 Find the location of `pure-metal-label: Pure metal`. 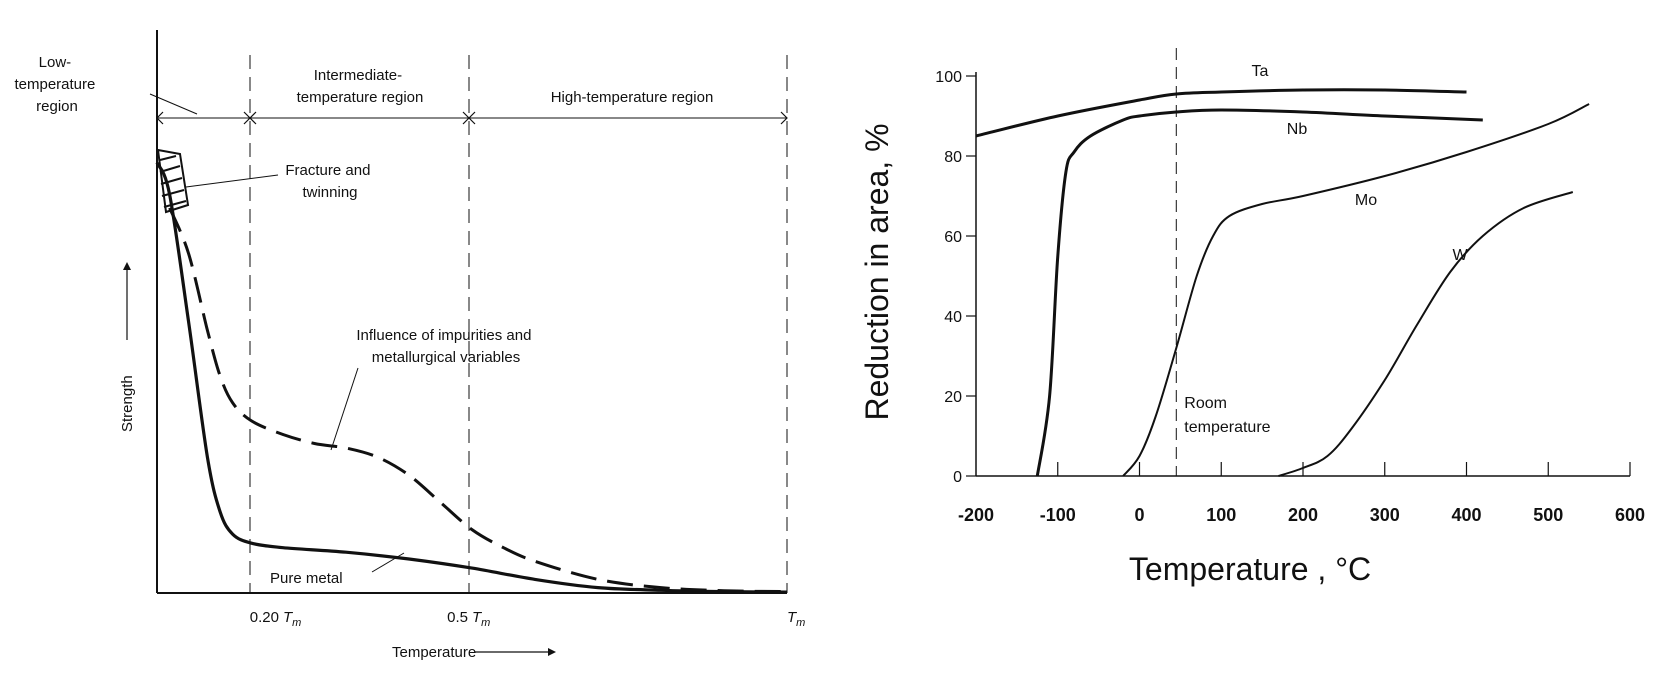

pure-metal-label: Pure metal is located at coordinates (306, 578).